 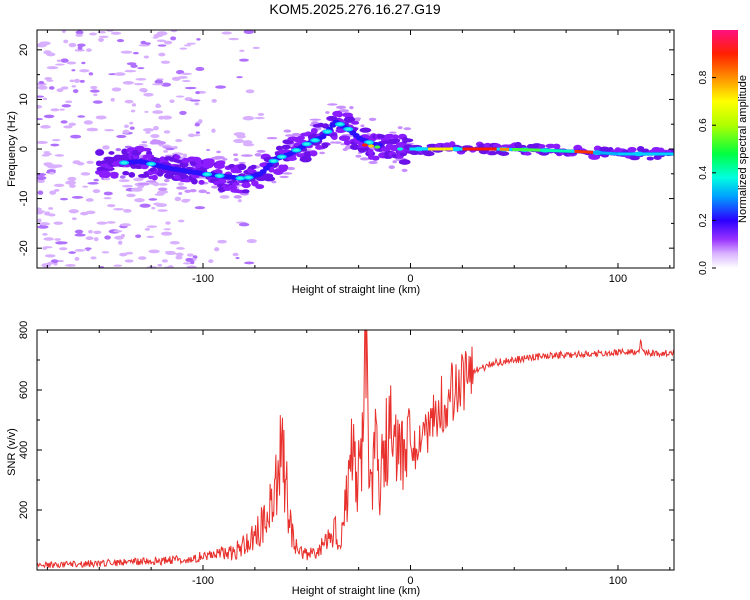 I want to click on colorbar-tick-label: 0.4, so click(x=703, y=172).